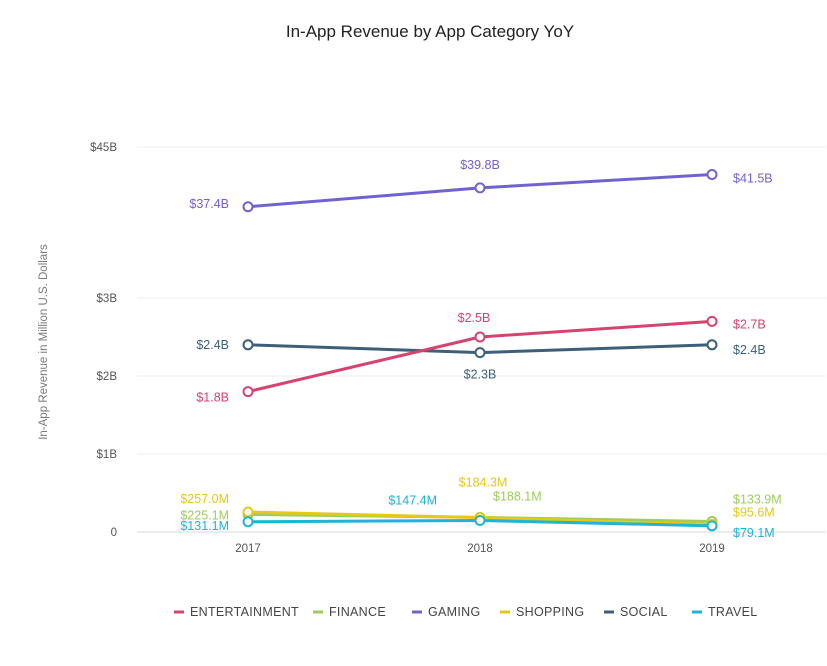 The width and height of the screenshot is (827, 666). I want to click on data-label: $188.1M, so click(517, 496).